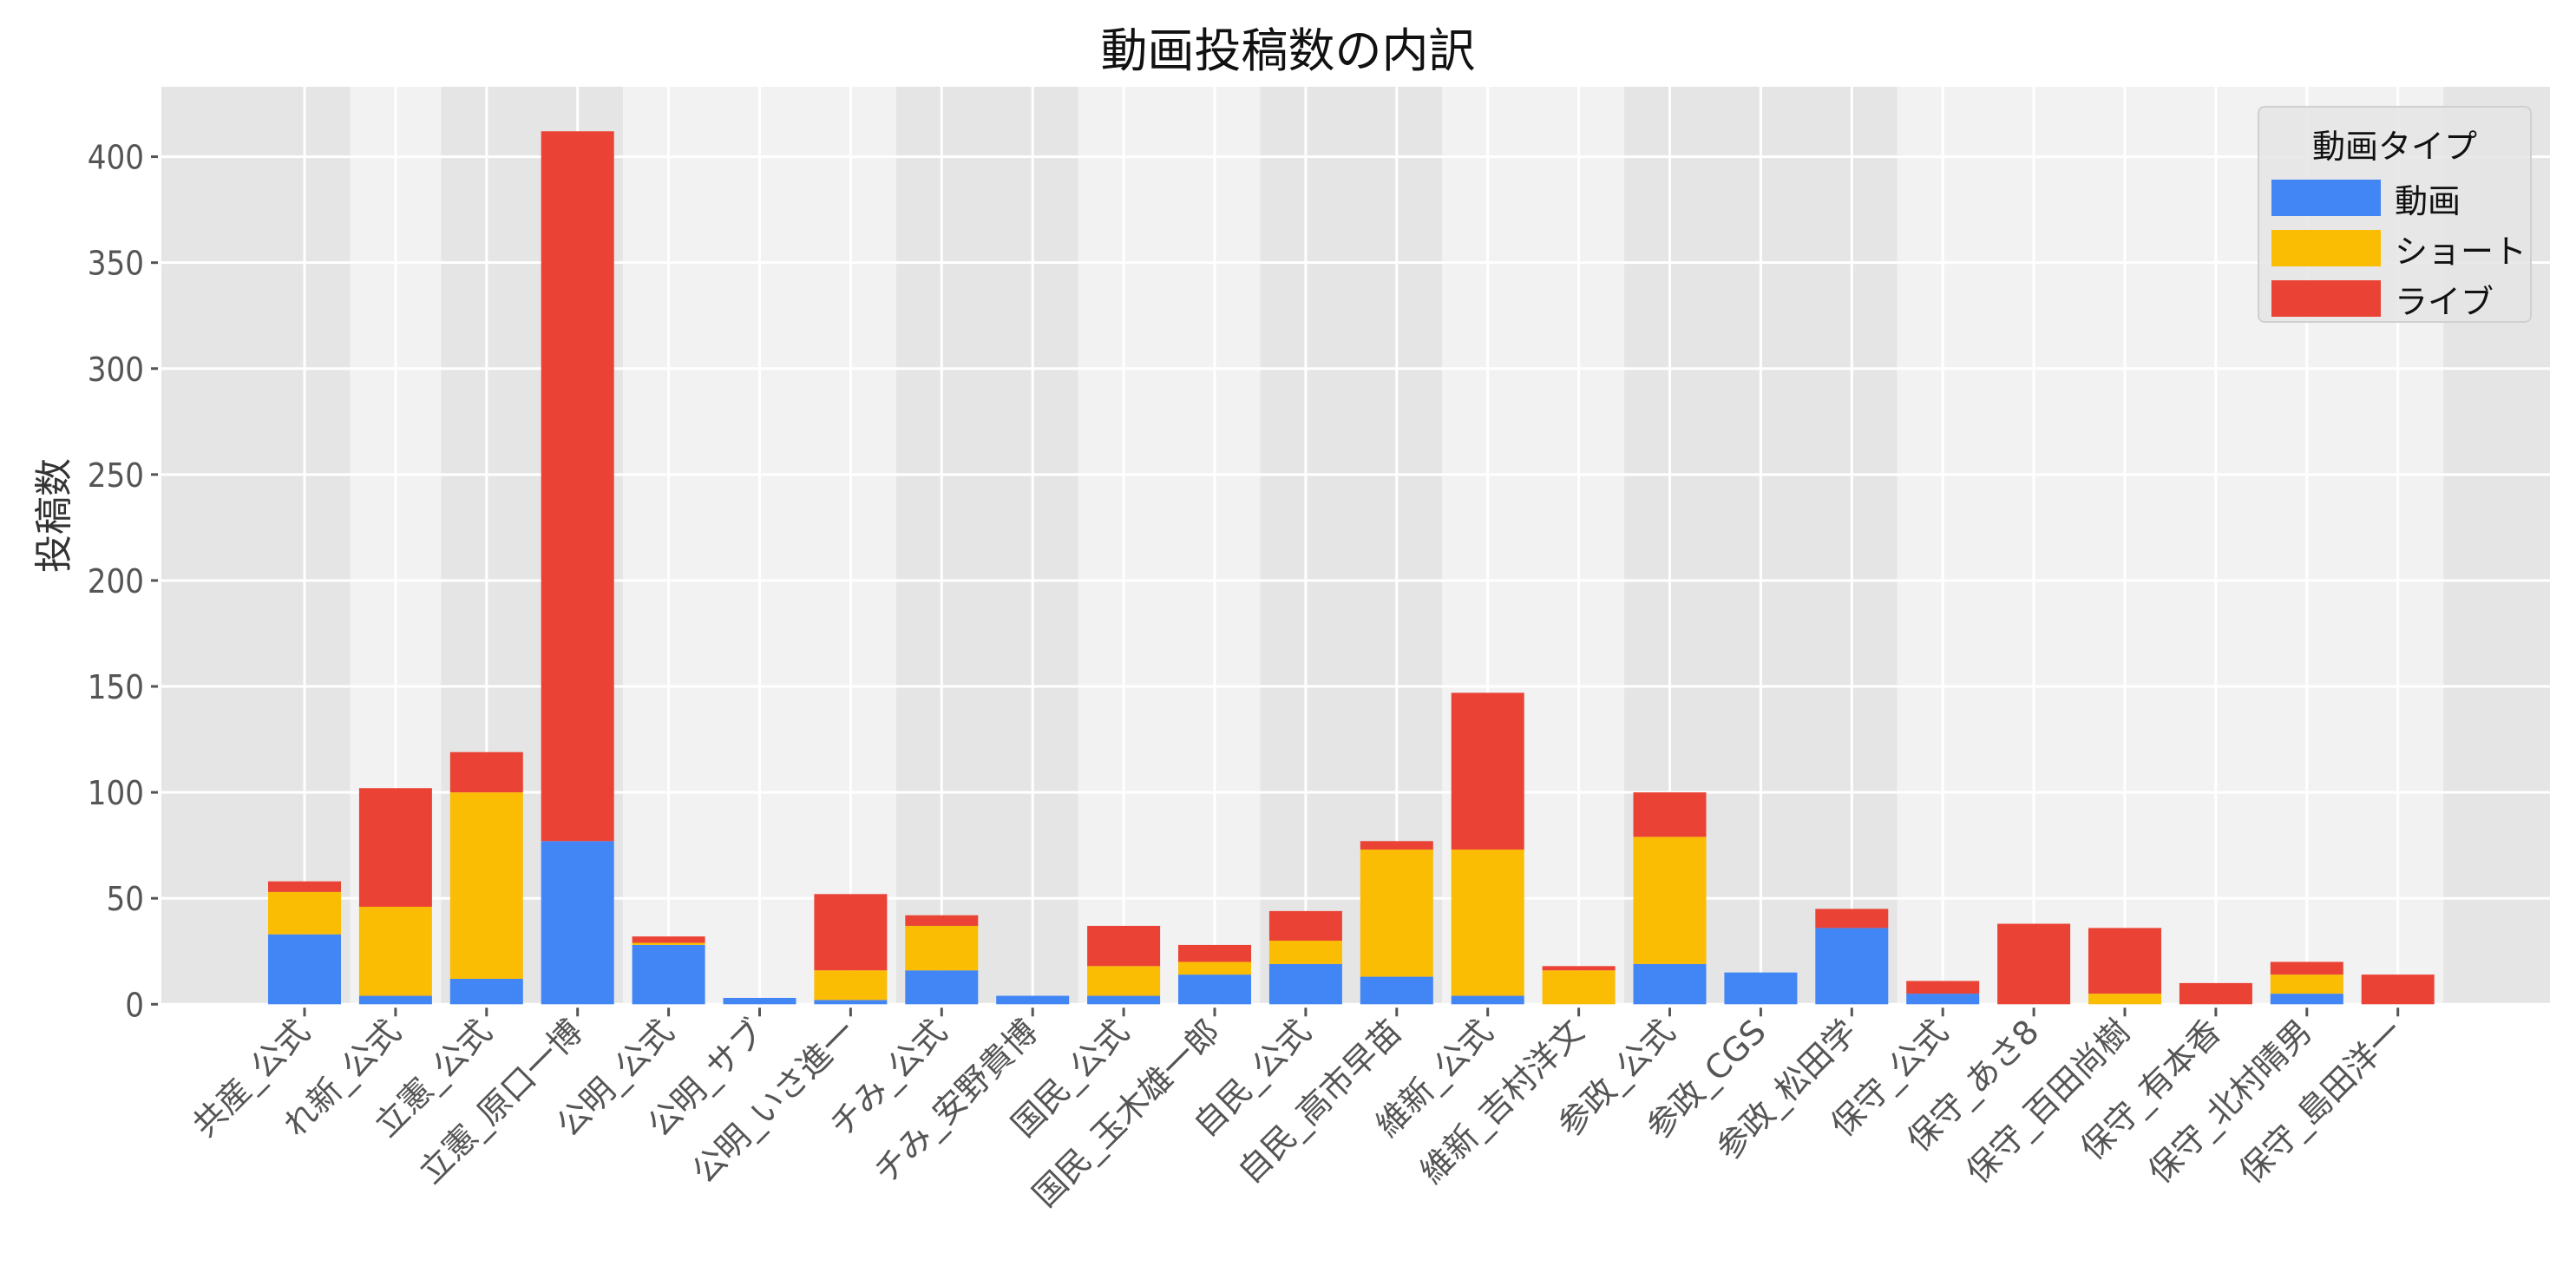  Describe the element at coordinates (1502, 1102) in the screenshot. I see `x-tick-label: 維新_吉村洋文` at that location.